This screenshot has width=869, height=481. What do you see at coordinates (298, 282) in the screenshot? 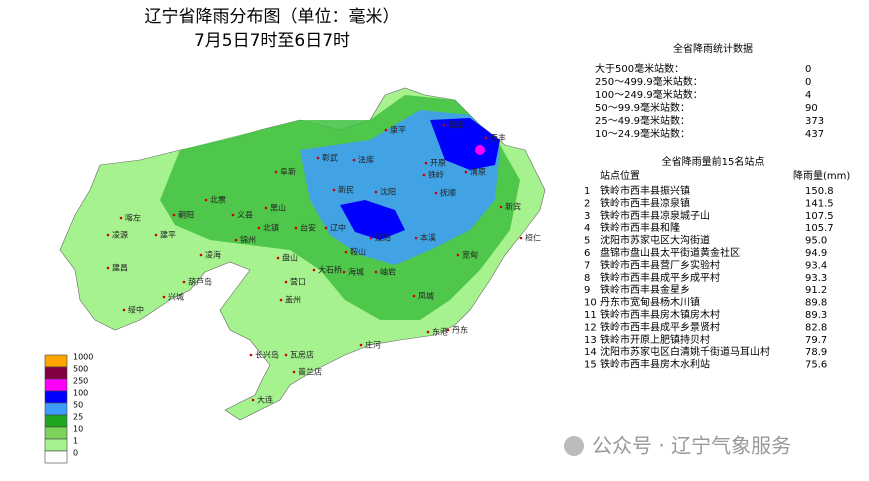
I see `city-label: 营口` at bounding box center [298, 282].